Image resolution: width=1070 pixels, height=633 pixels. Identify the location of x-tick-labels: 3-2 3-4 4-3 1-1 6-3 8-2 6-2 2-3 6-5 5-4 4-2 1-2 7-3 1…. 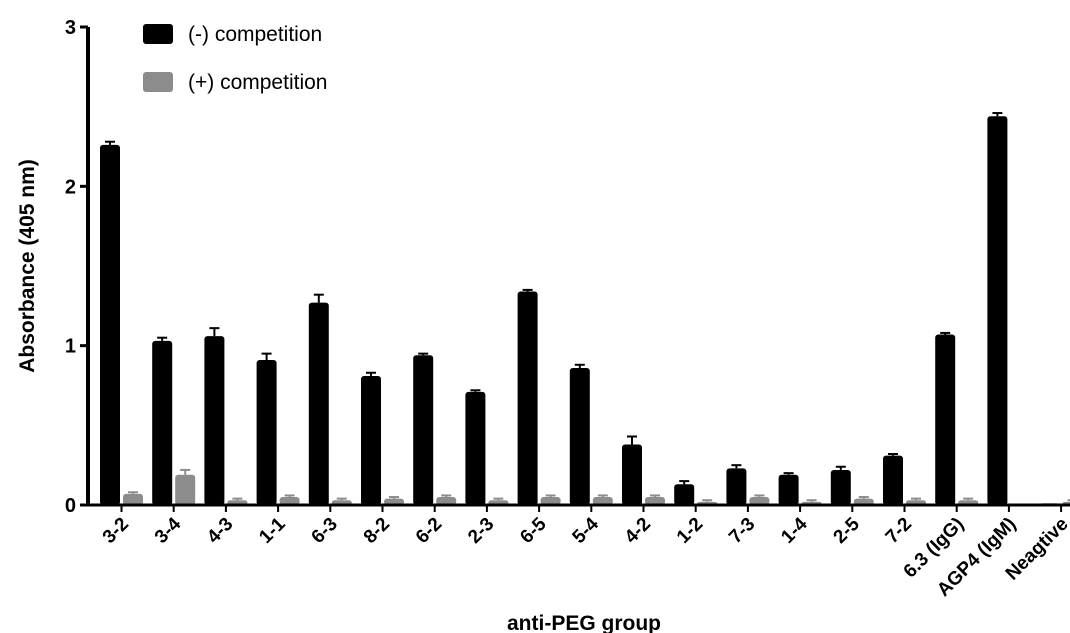
(584, 553).